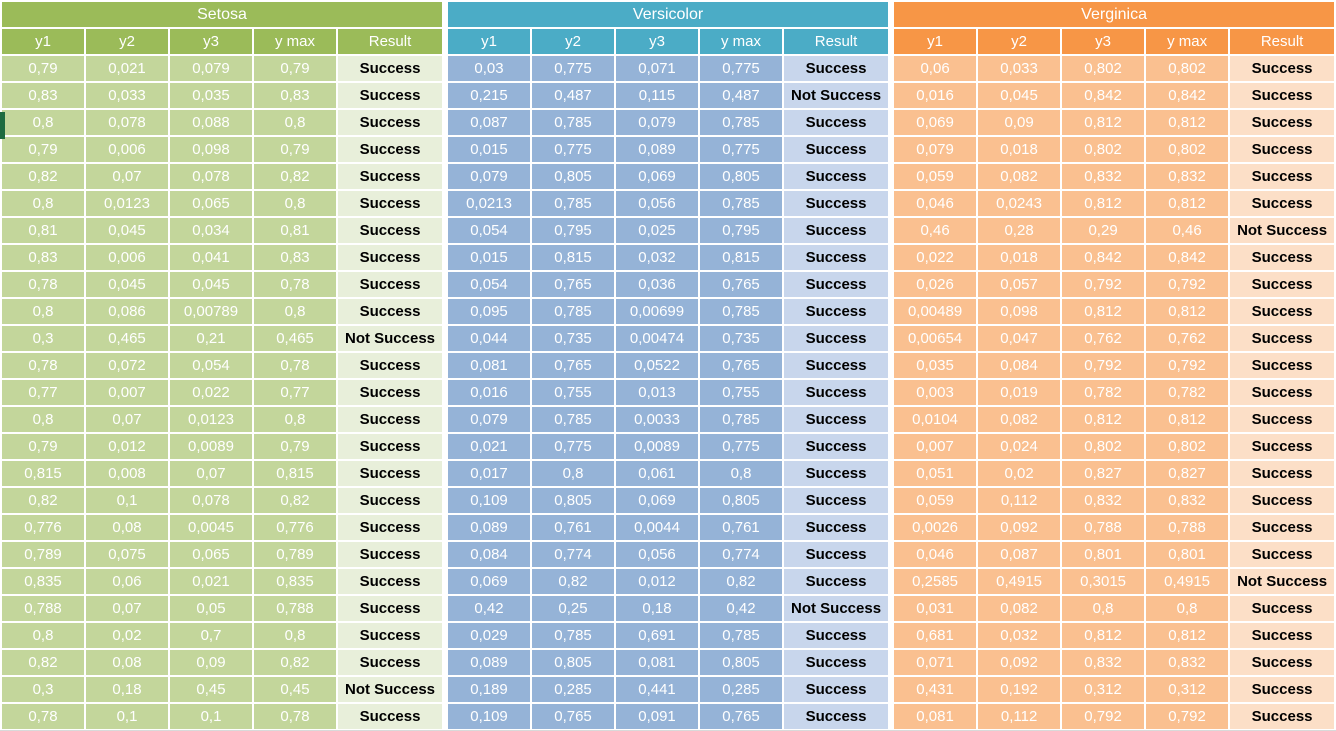 This screenshot has height=731, width=1336. What do you see at coordinates (211, 716) in the screenshot?
I see `value-cell: 0,1` at bounding box center [211, 716].